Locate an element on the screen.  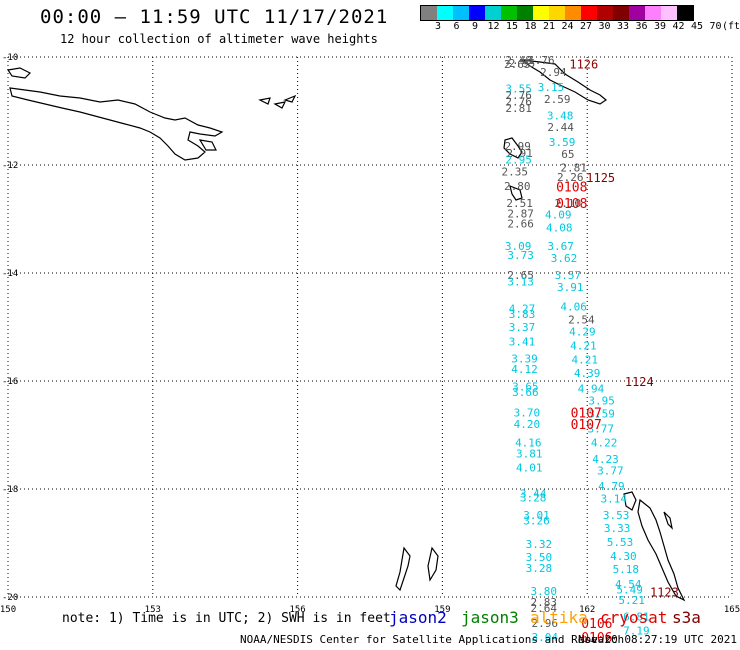
coastline-solomon-islands is located at coordinates (555, 130).